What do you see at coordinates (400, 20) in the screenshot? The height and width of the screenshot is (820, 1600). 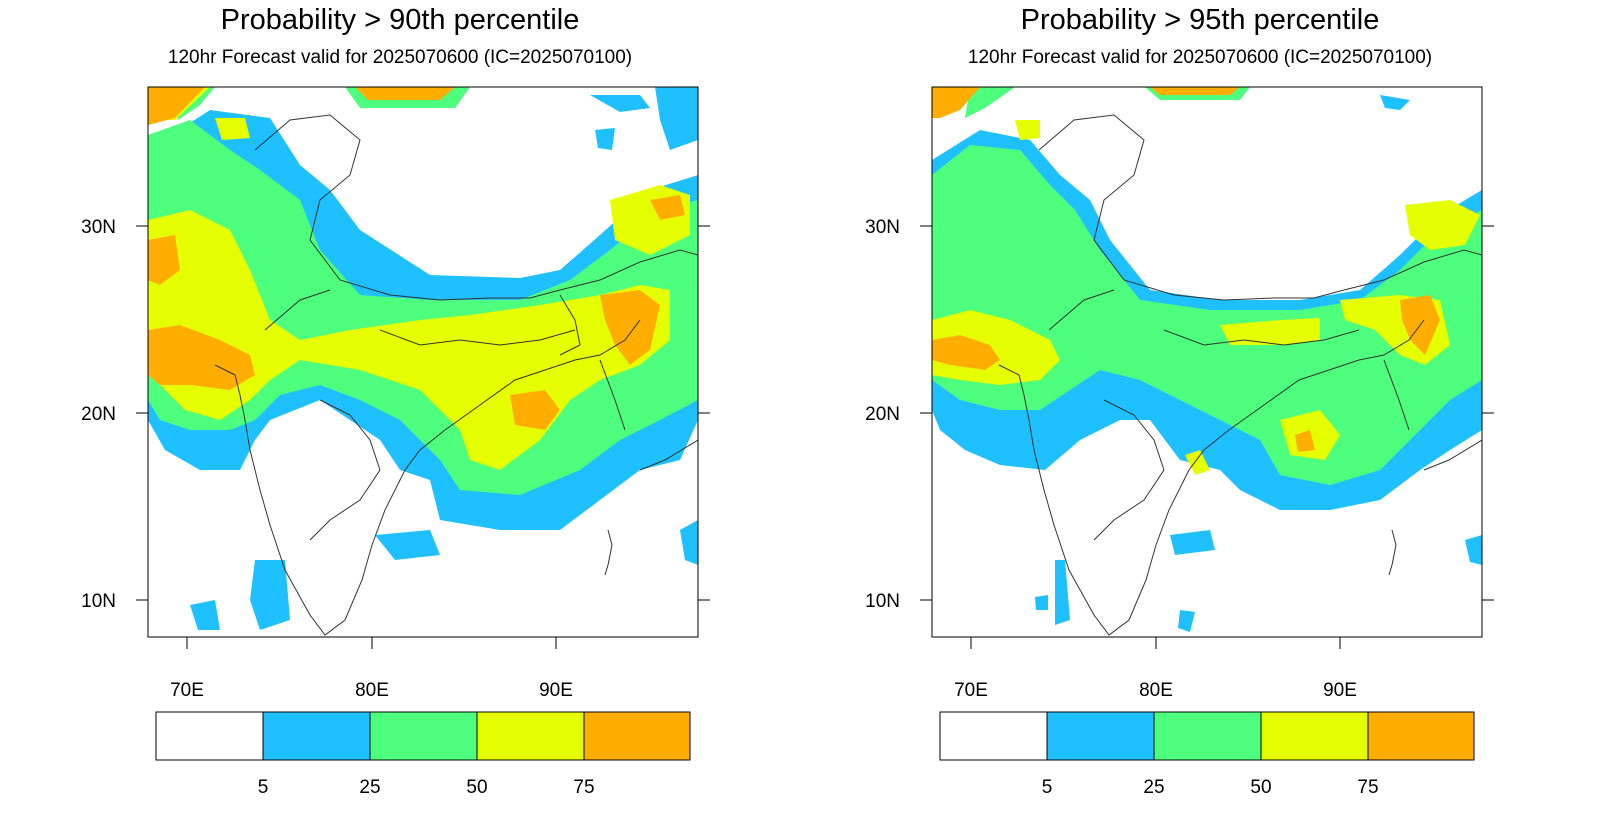 I see `panel-title: Probability > 90th percentile` at bounding box center [400, 20].